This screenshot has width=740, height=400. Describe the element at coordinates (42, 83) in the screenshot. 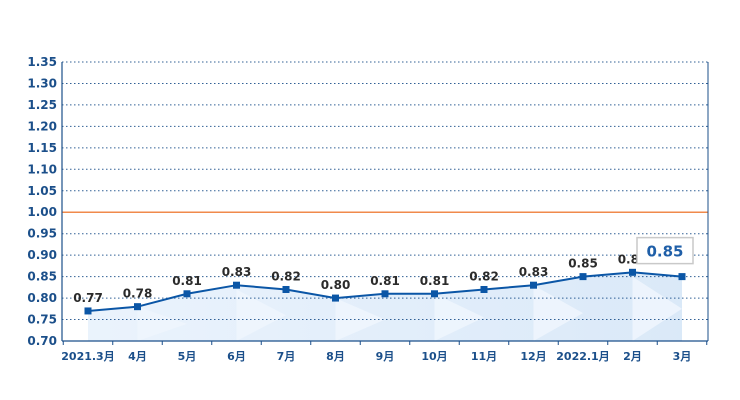

I see `y-tick-label: 1.30` at that location.